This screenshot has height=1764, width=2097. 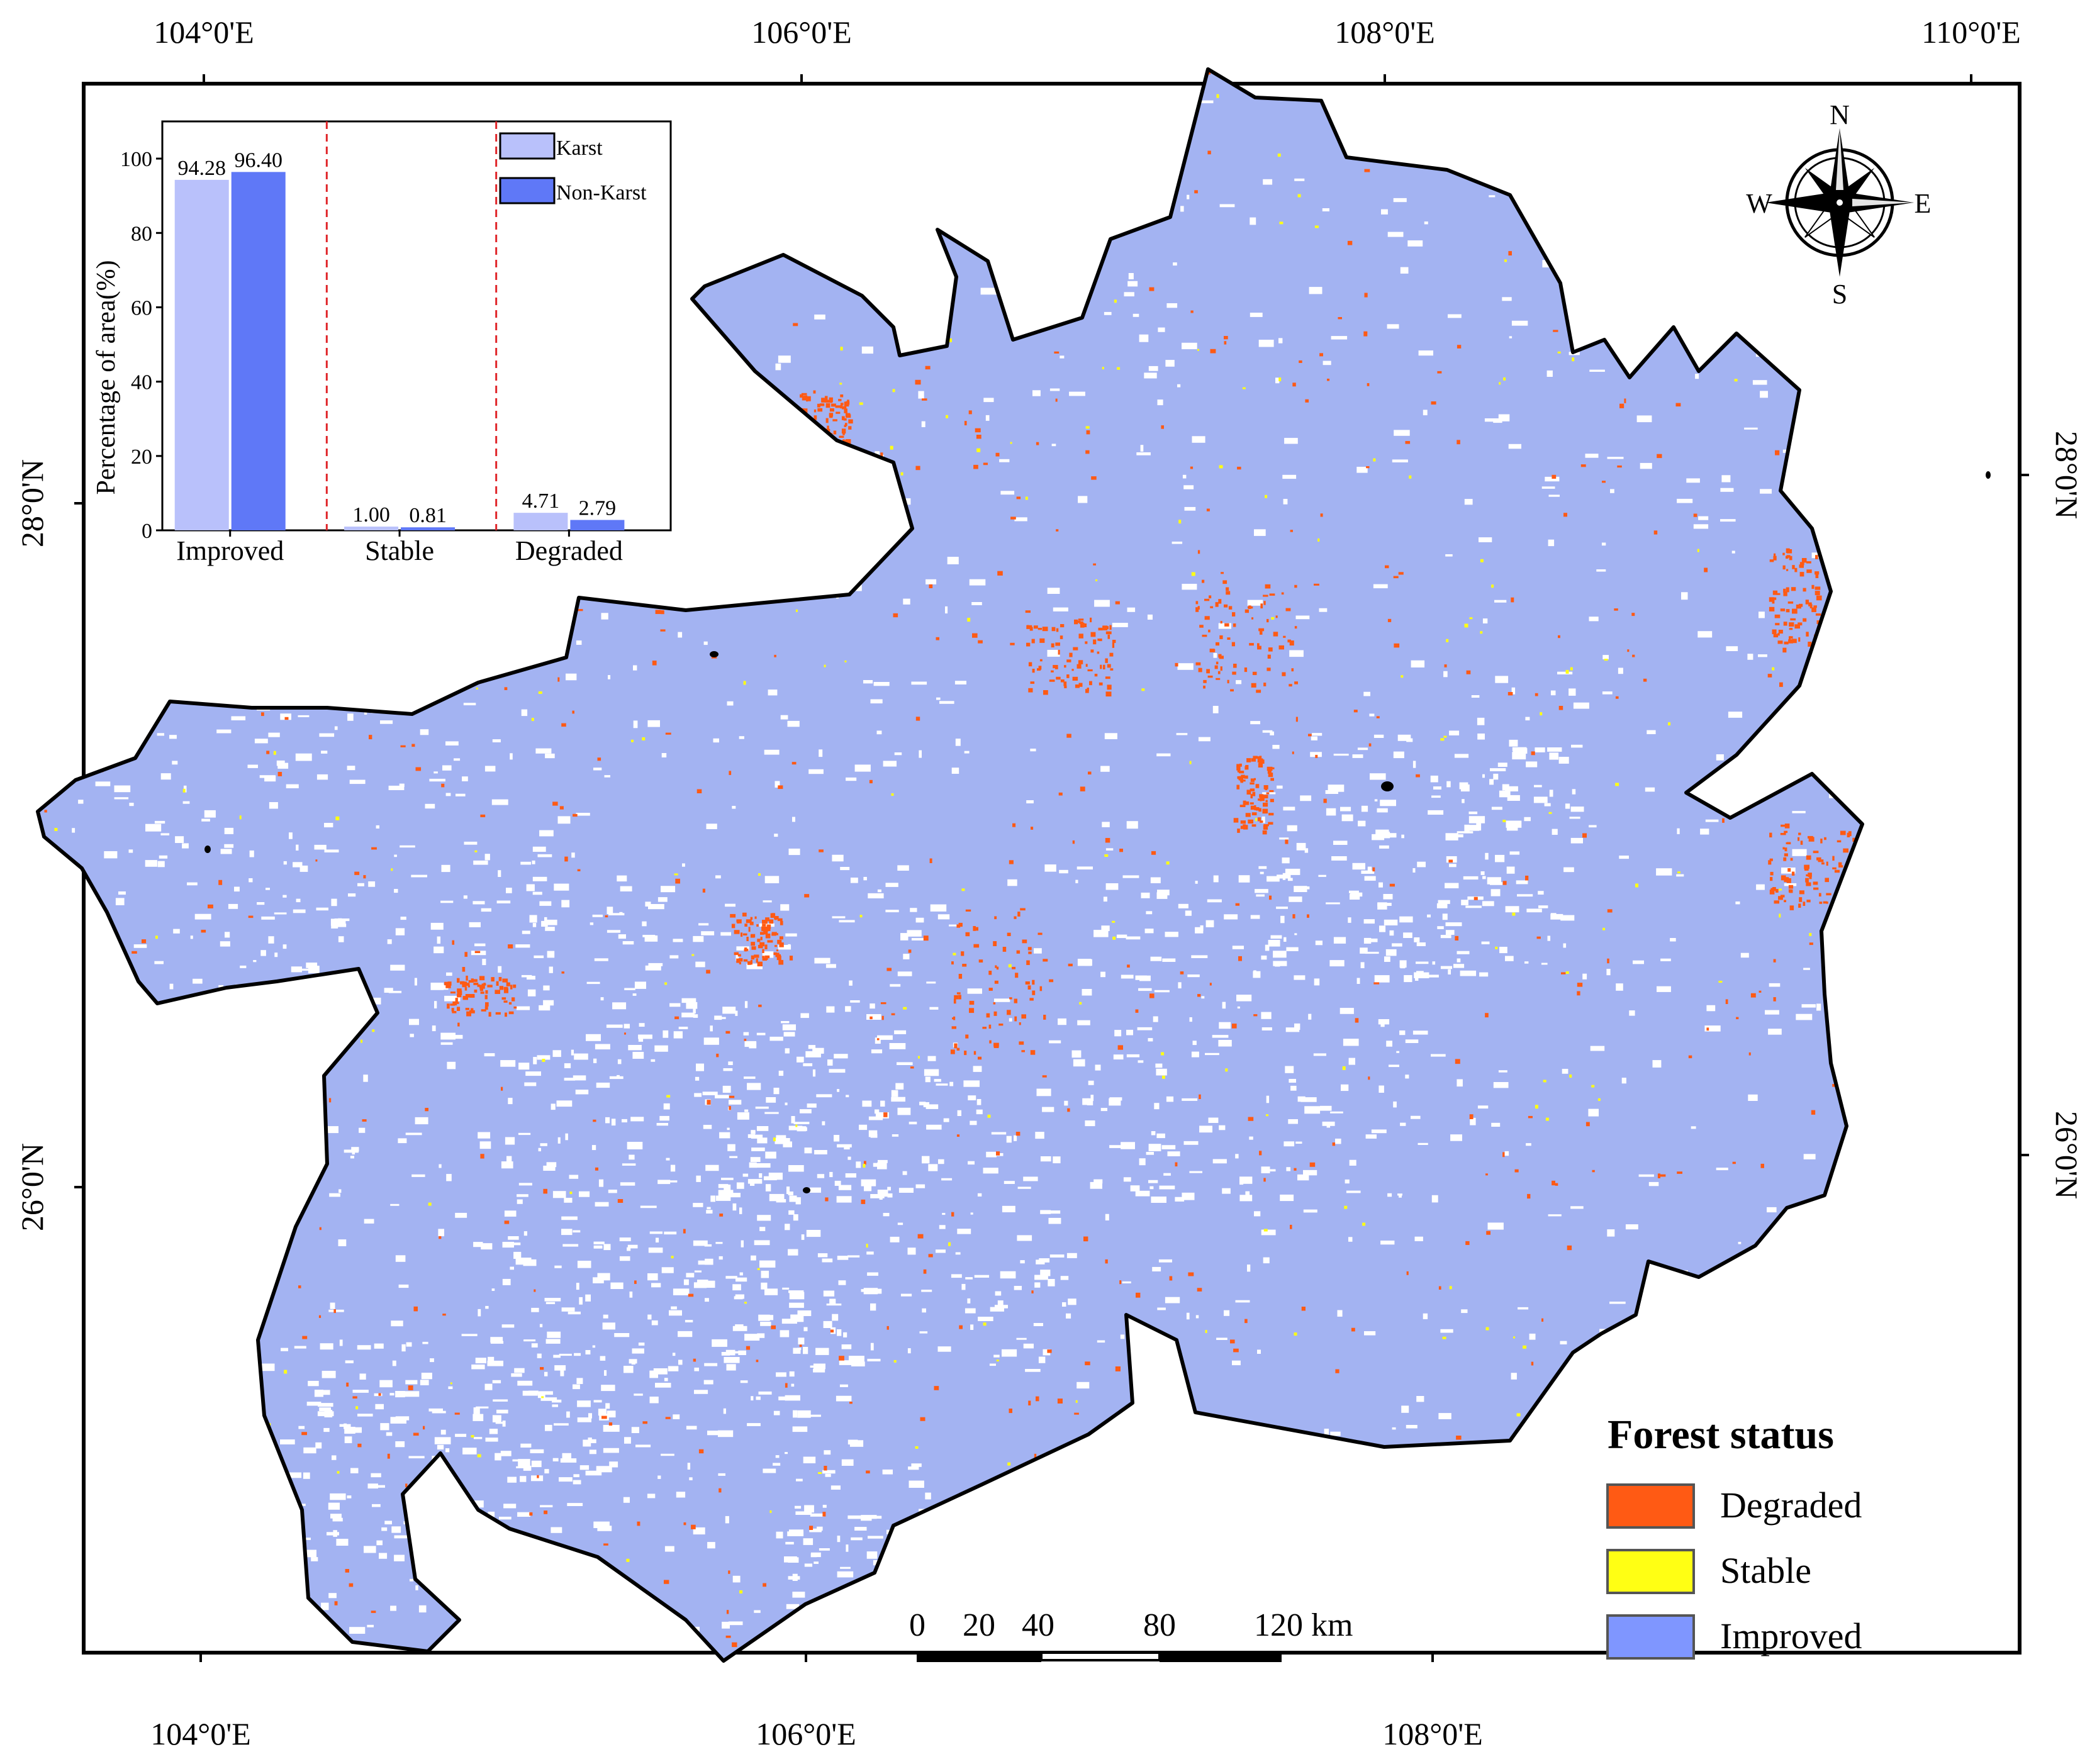 I want to click on inset-bar-value-label: 1.00, so click(x=371, y=515).